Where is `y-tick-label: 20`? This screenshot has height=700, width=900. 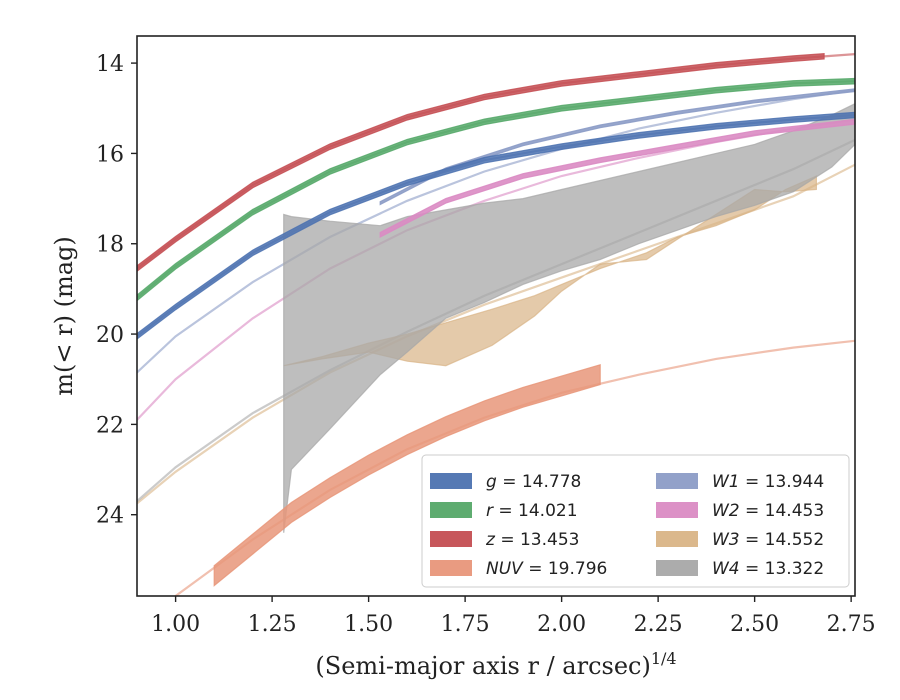 y-tick-label: 20 is located at coordinates (110, 335).